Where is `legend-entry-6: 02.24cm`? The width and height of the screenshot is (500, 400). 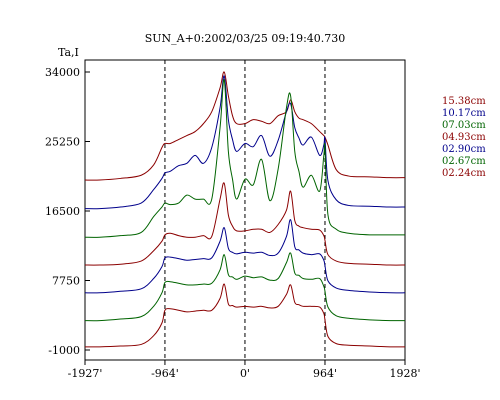
legend-entry-6: 02.24cm is located at coordinates (464, 173).